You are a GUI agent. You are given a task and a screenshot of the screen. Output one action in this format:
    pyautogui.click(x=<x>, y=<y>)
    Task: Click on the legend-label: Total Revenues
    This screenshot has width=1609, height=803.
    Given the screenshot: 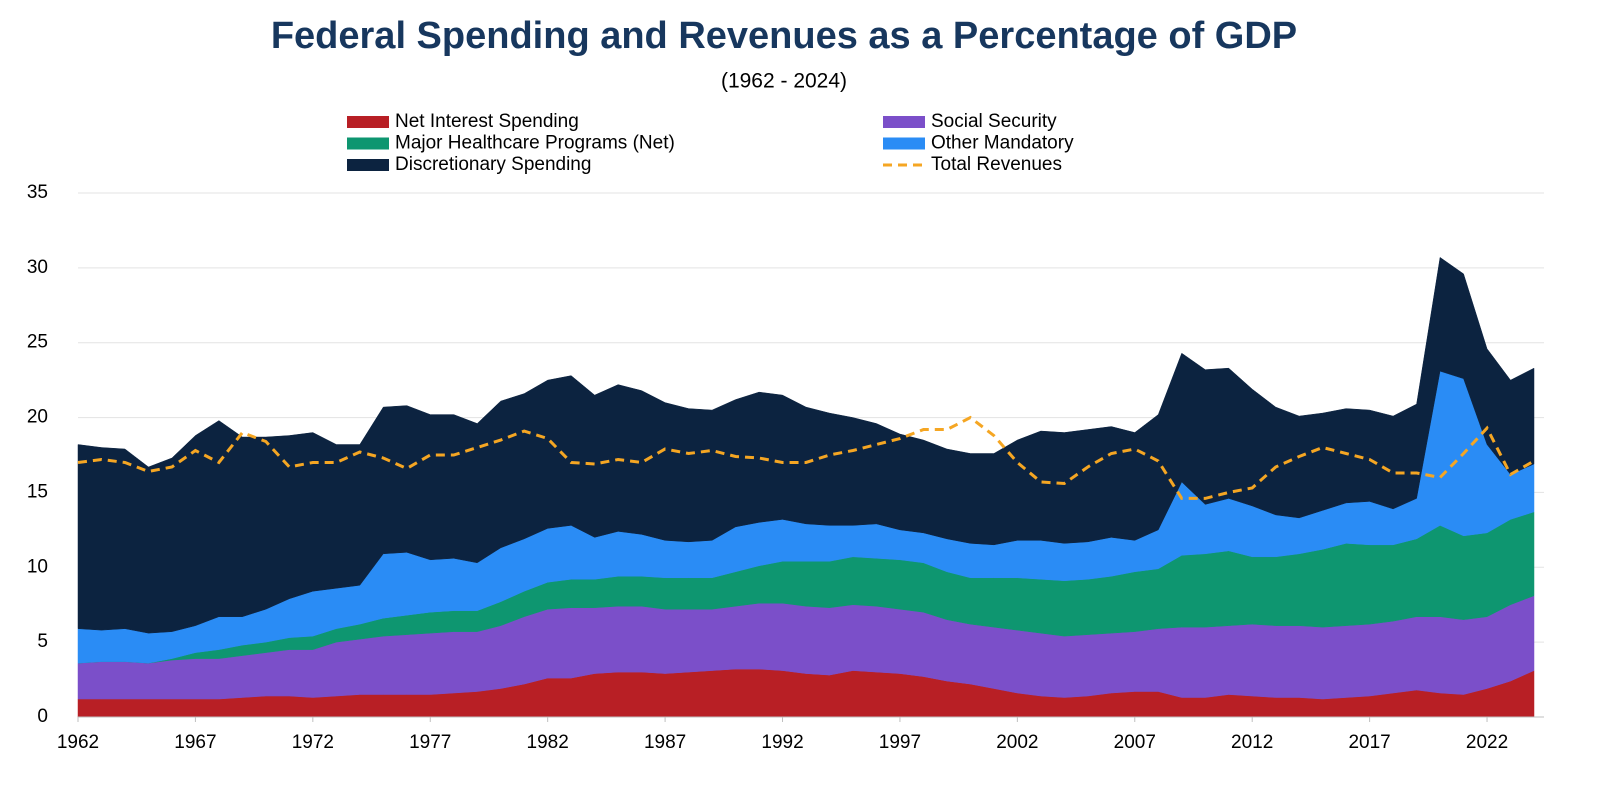 What is the action you would take?
    pyautogui.click(x=996, y=164)
    